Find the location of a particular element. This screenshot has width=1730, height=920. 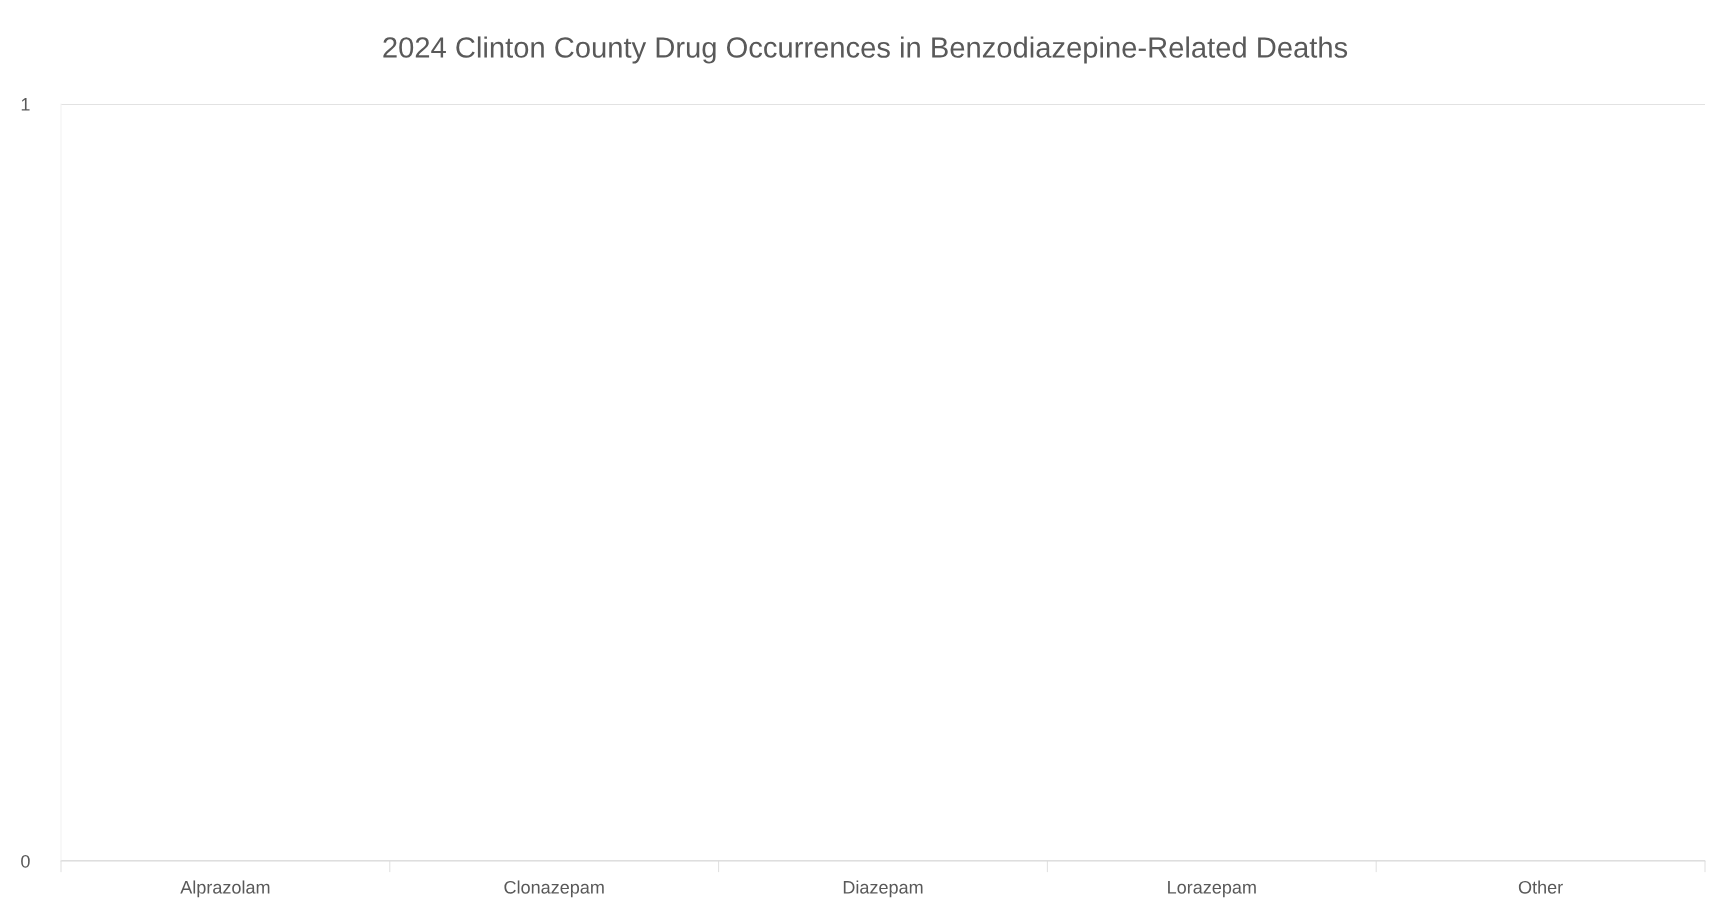

x-tick-label: Other is located at coordinates (1540, 887).